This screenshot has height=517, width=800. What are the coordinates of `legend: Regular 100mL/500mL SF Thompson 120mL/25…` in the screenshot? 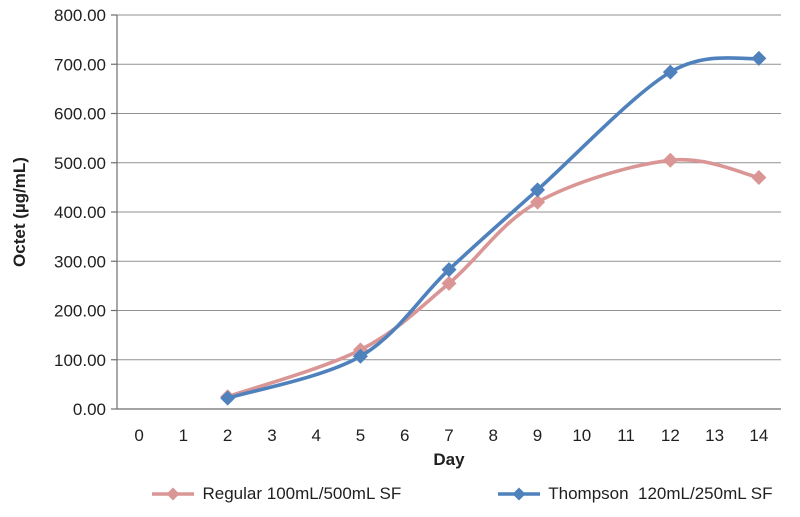 It's located at (431, 494).